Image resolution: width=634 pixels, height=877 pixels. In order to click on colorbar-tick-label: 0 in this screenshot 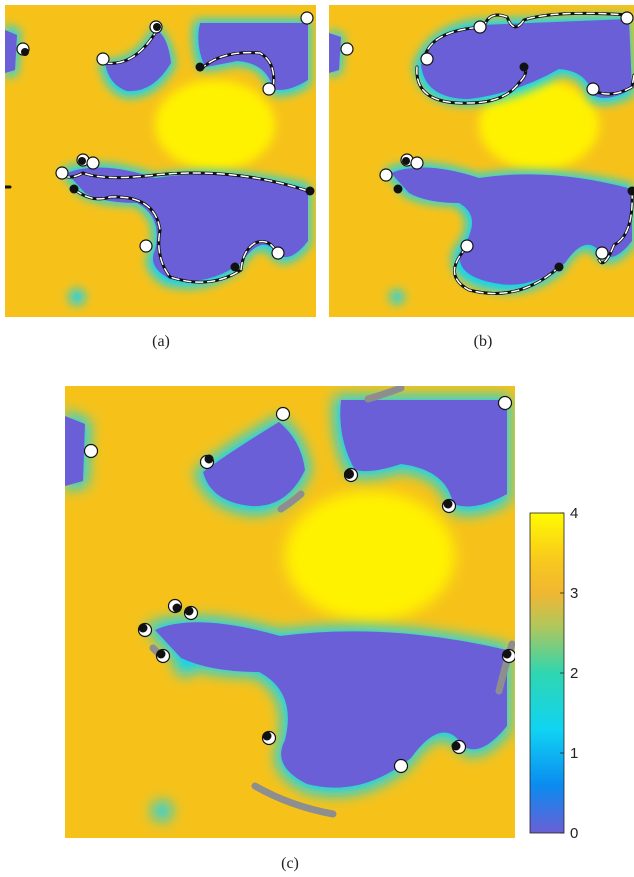, I will do `click(574, 833)`.